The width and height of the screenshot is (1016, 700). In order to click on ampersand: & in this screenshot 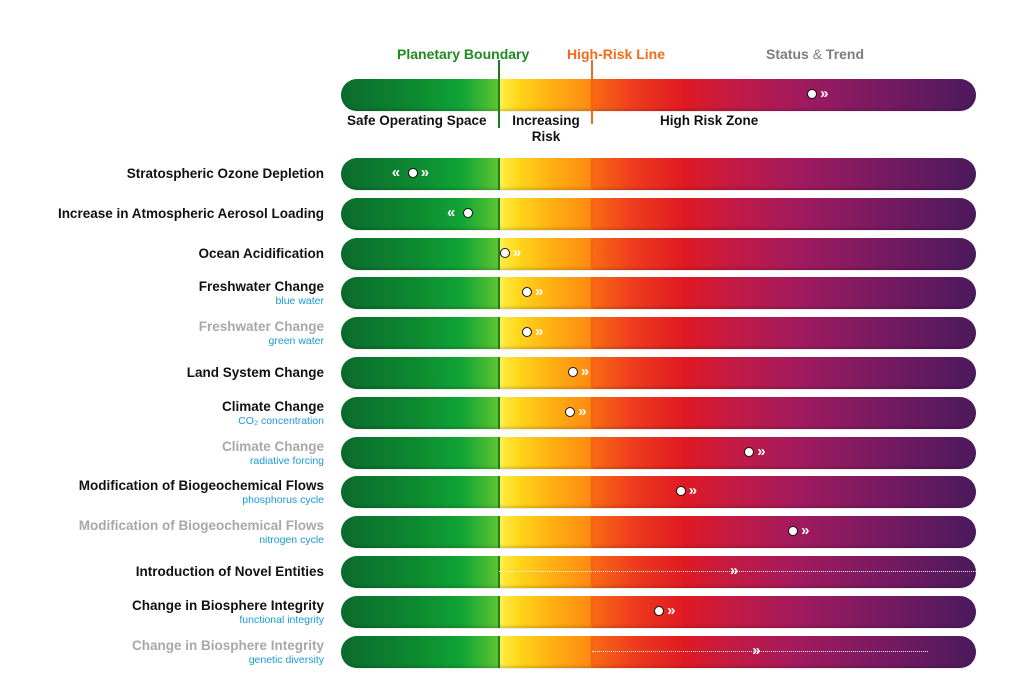, I will do `click(817, 54)`.